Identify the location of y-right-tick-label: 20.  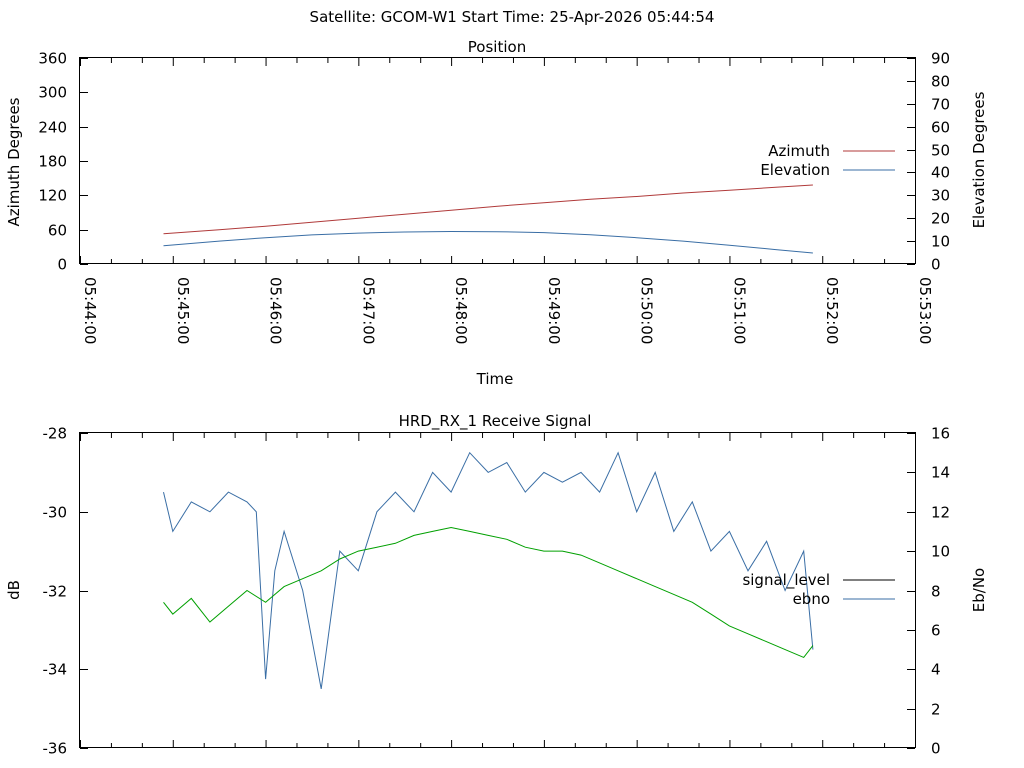
(940, 219).